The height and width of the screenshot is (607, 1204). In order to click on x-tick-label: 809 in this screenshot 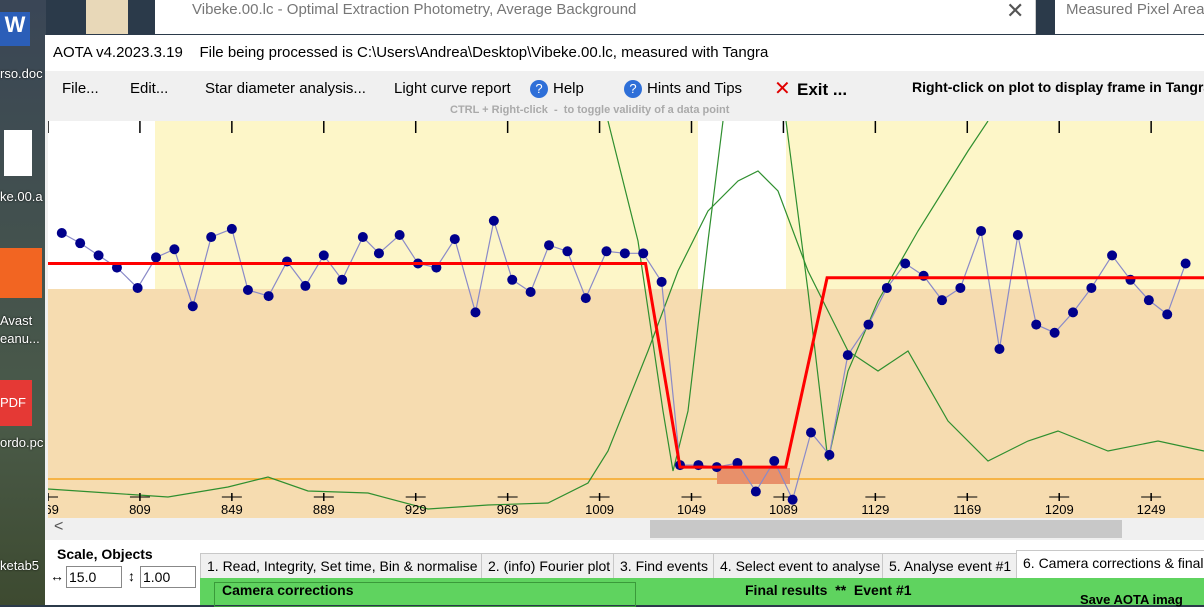, I will do `click(140, 509)`.